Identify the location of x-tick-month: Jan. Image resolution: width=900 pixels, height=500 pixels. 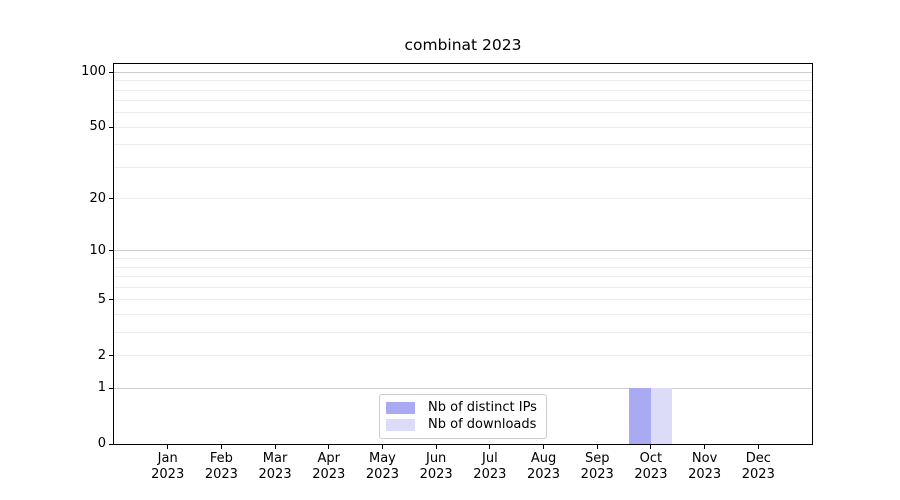
(167, 458).